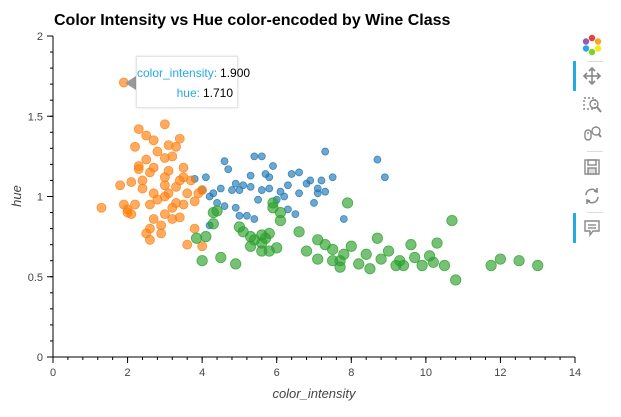  I want to click on bokeh-logo-icon, so click(592, 45).